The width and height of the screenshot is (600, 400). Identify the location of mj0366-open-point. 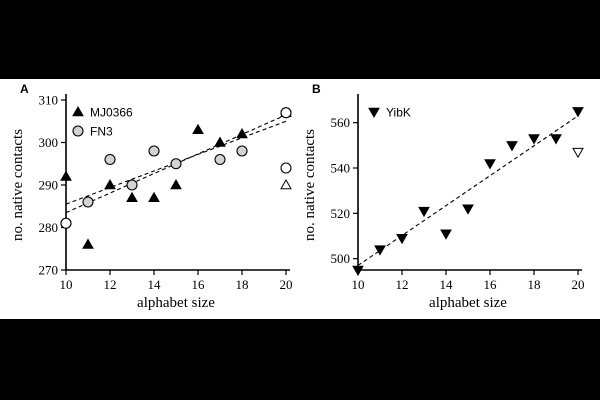
(286, 184).